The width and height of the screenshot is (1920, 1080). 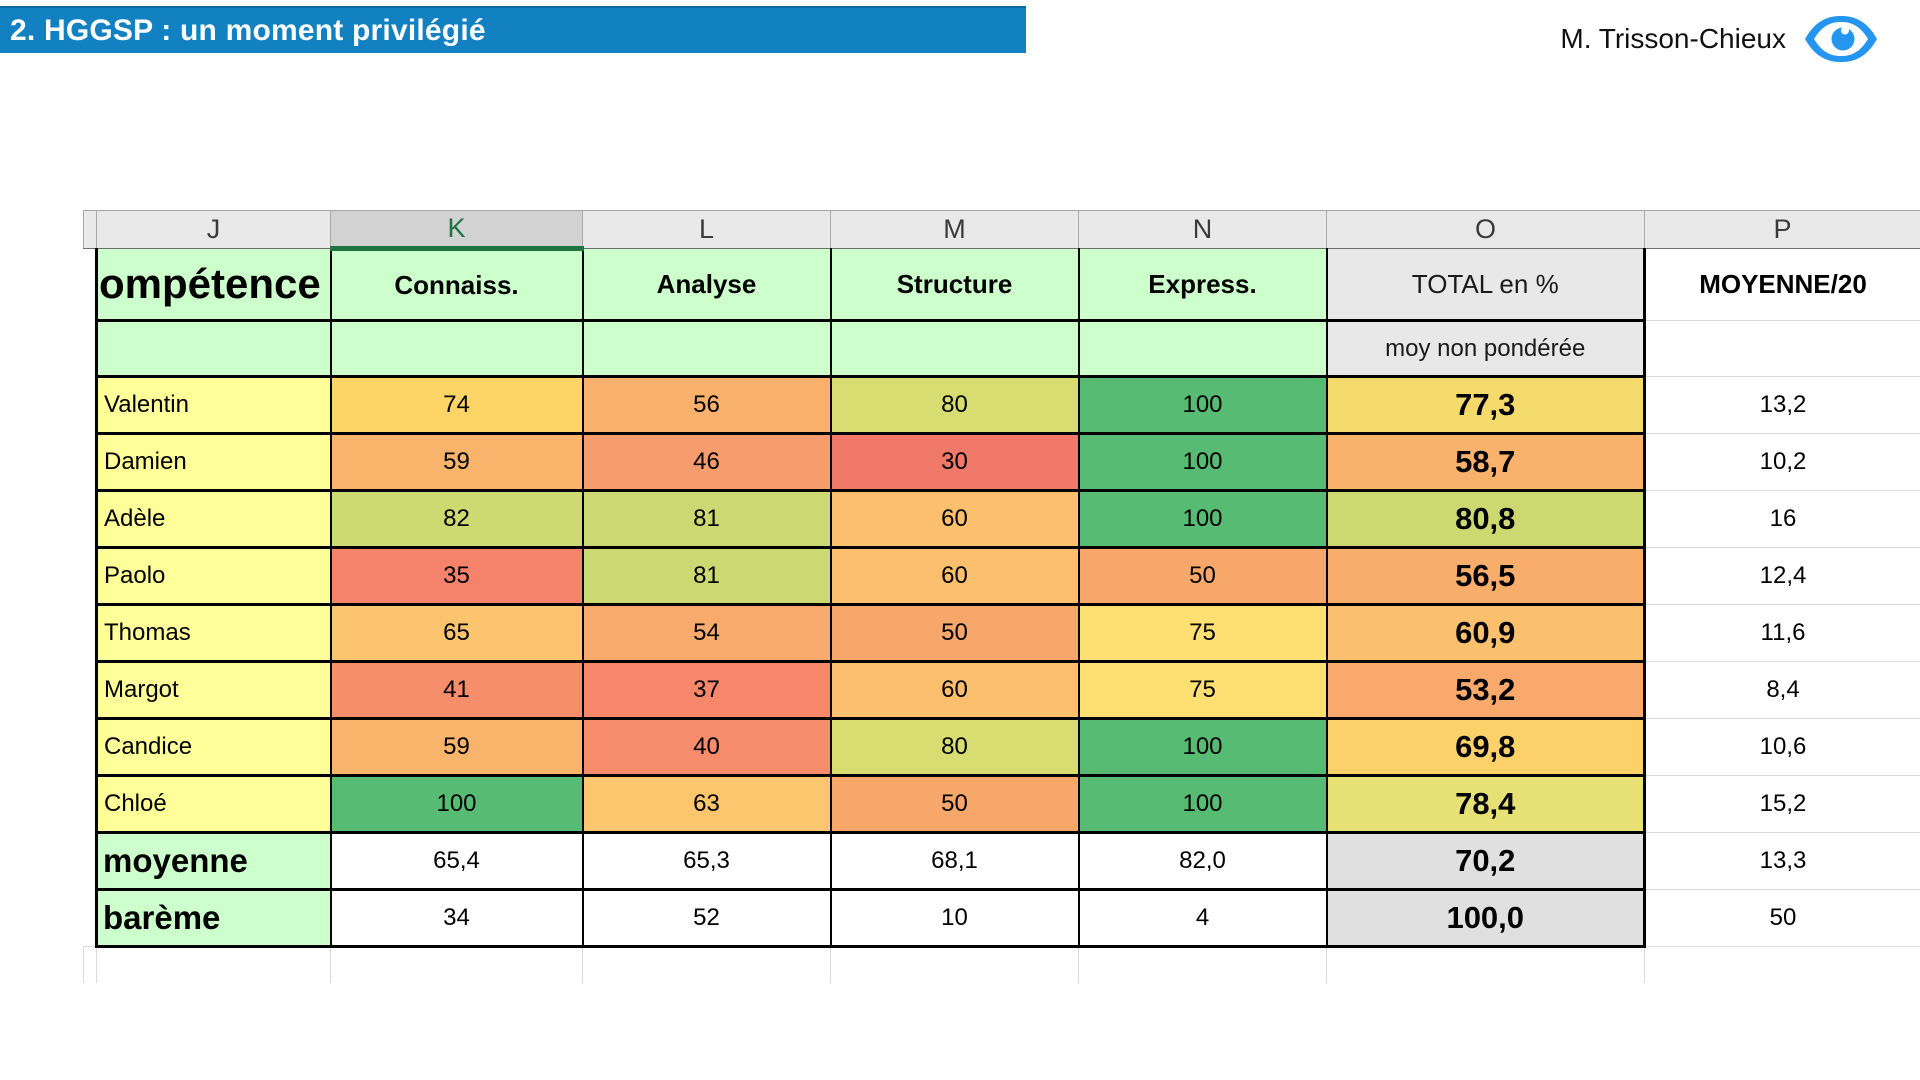 What do you see at coordinates (1485, 348) in the screenshot?
I see `total-subheader-cell: moy non pondérée` at bounding box center [1485, 348].